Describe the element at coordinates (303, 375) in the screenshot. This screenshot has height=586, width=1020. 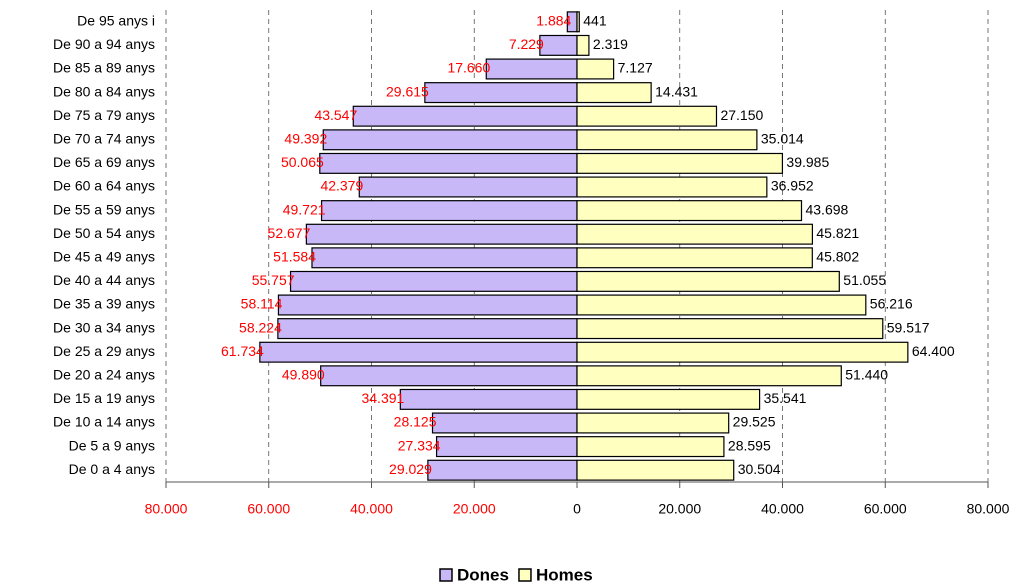
I see `value-label: 49.890` at that location.